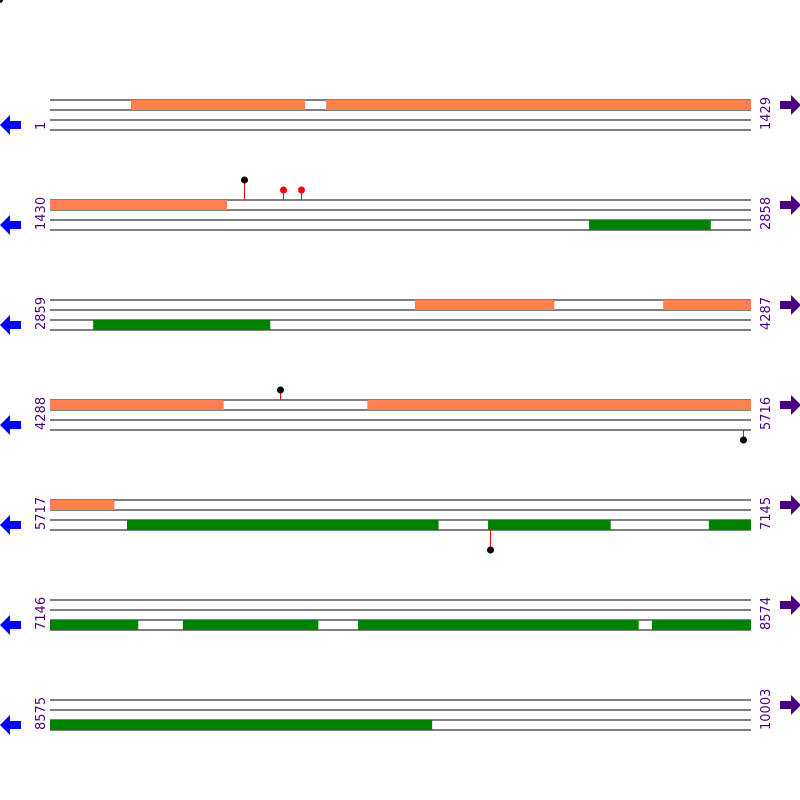 Image resolution: width=800 pixels, height=800 pixels. I want to click on row-start-label: 8575, so click(41, 713).